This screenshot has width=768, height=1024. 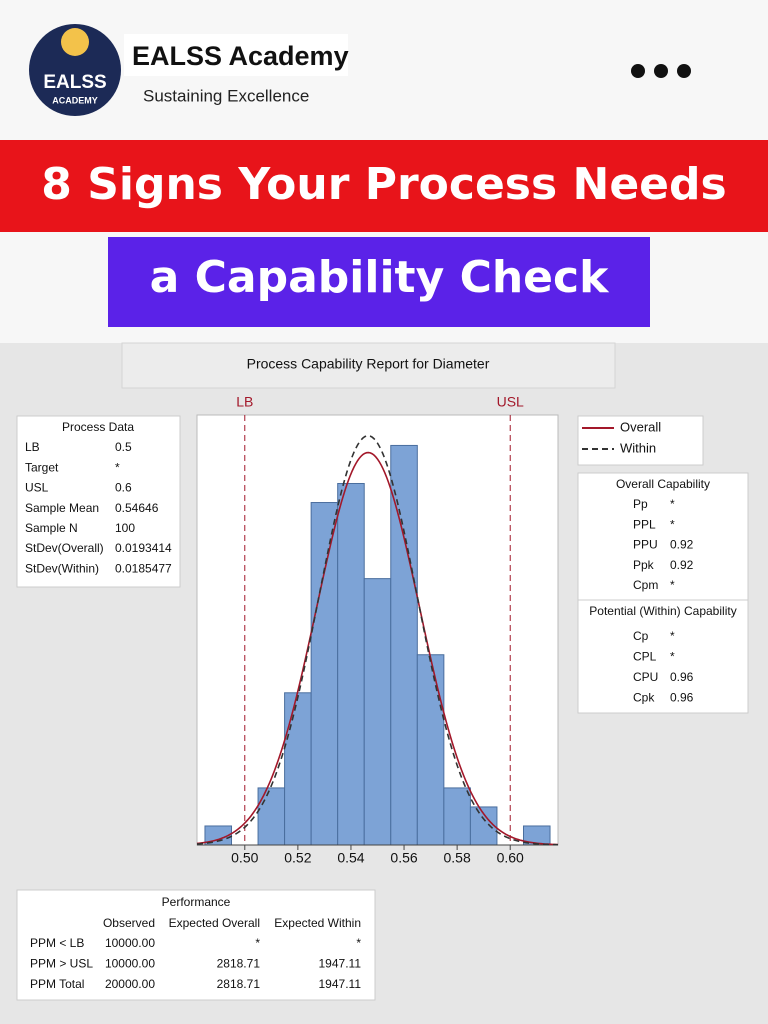 What do you see at coordinates (75, 100) in the screenshot?
I see `logo-text: ACADEMY` at bounding box center [75, 100].